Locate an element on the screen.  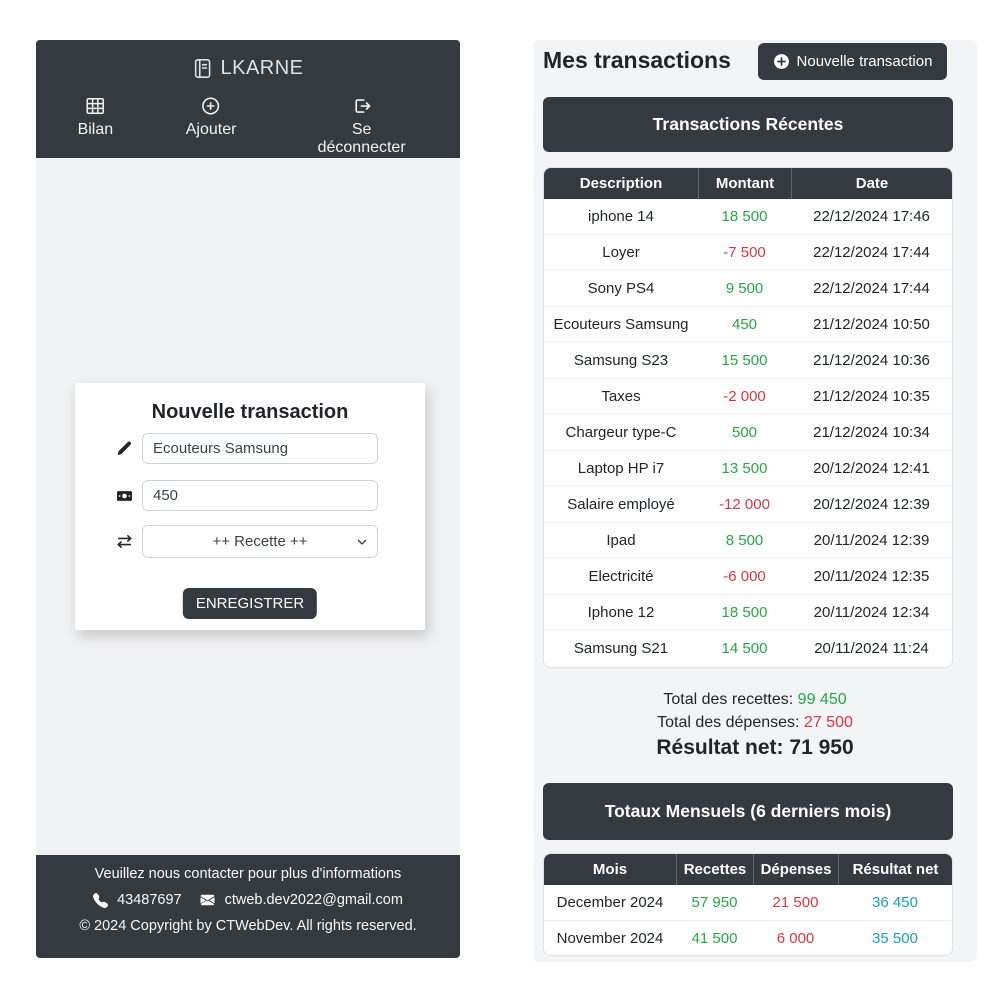
totals-recettes-value: 99 450 is located at coordinates (822, 699).